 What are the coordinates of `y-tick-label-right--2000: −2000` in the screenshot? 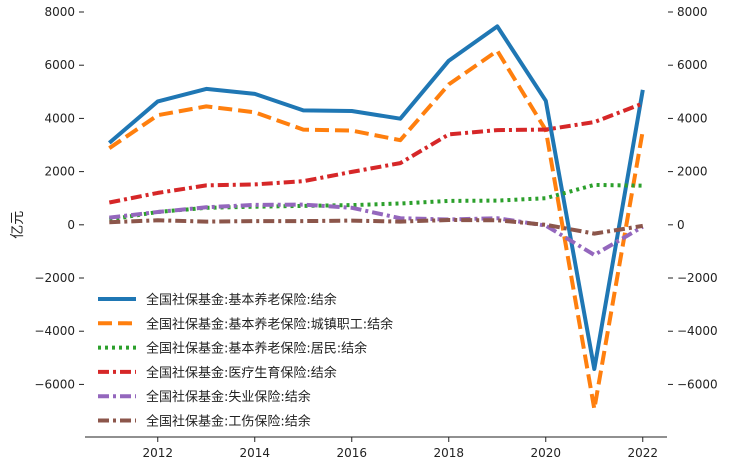 It's located at (697, 278).